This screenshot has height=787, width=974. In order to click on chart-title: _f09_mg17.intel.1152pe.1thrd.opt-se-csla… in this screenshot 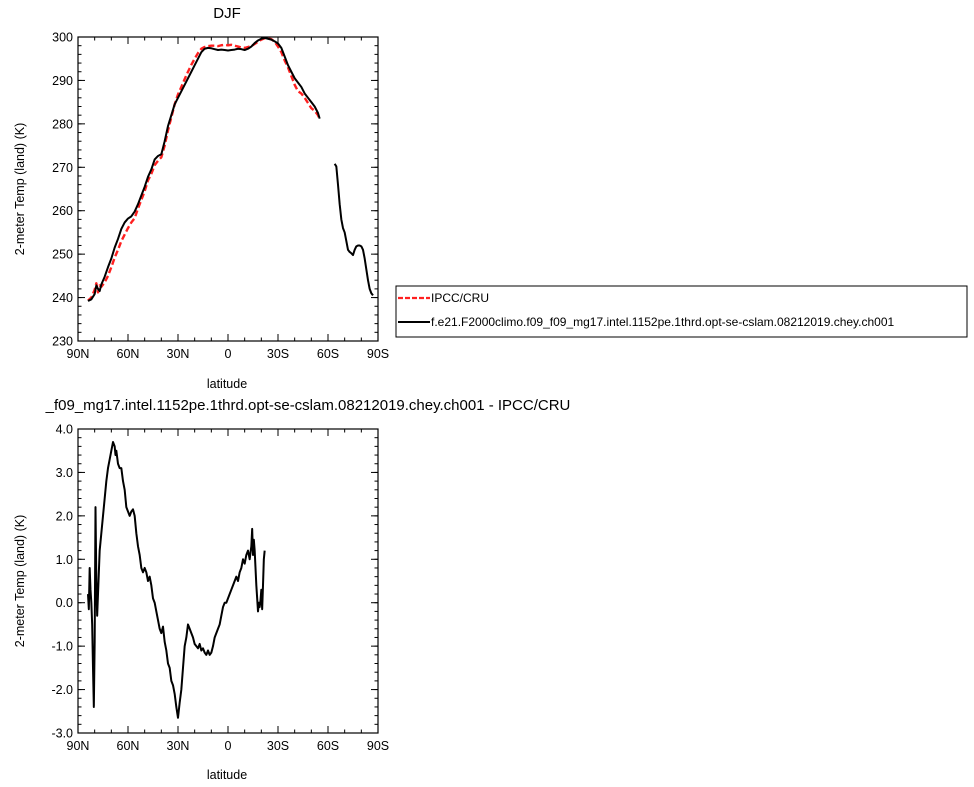, I will do `click(308, 405)`.